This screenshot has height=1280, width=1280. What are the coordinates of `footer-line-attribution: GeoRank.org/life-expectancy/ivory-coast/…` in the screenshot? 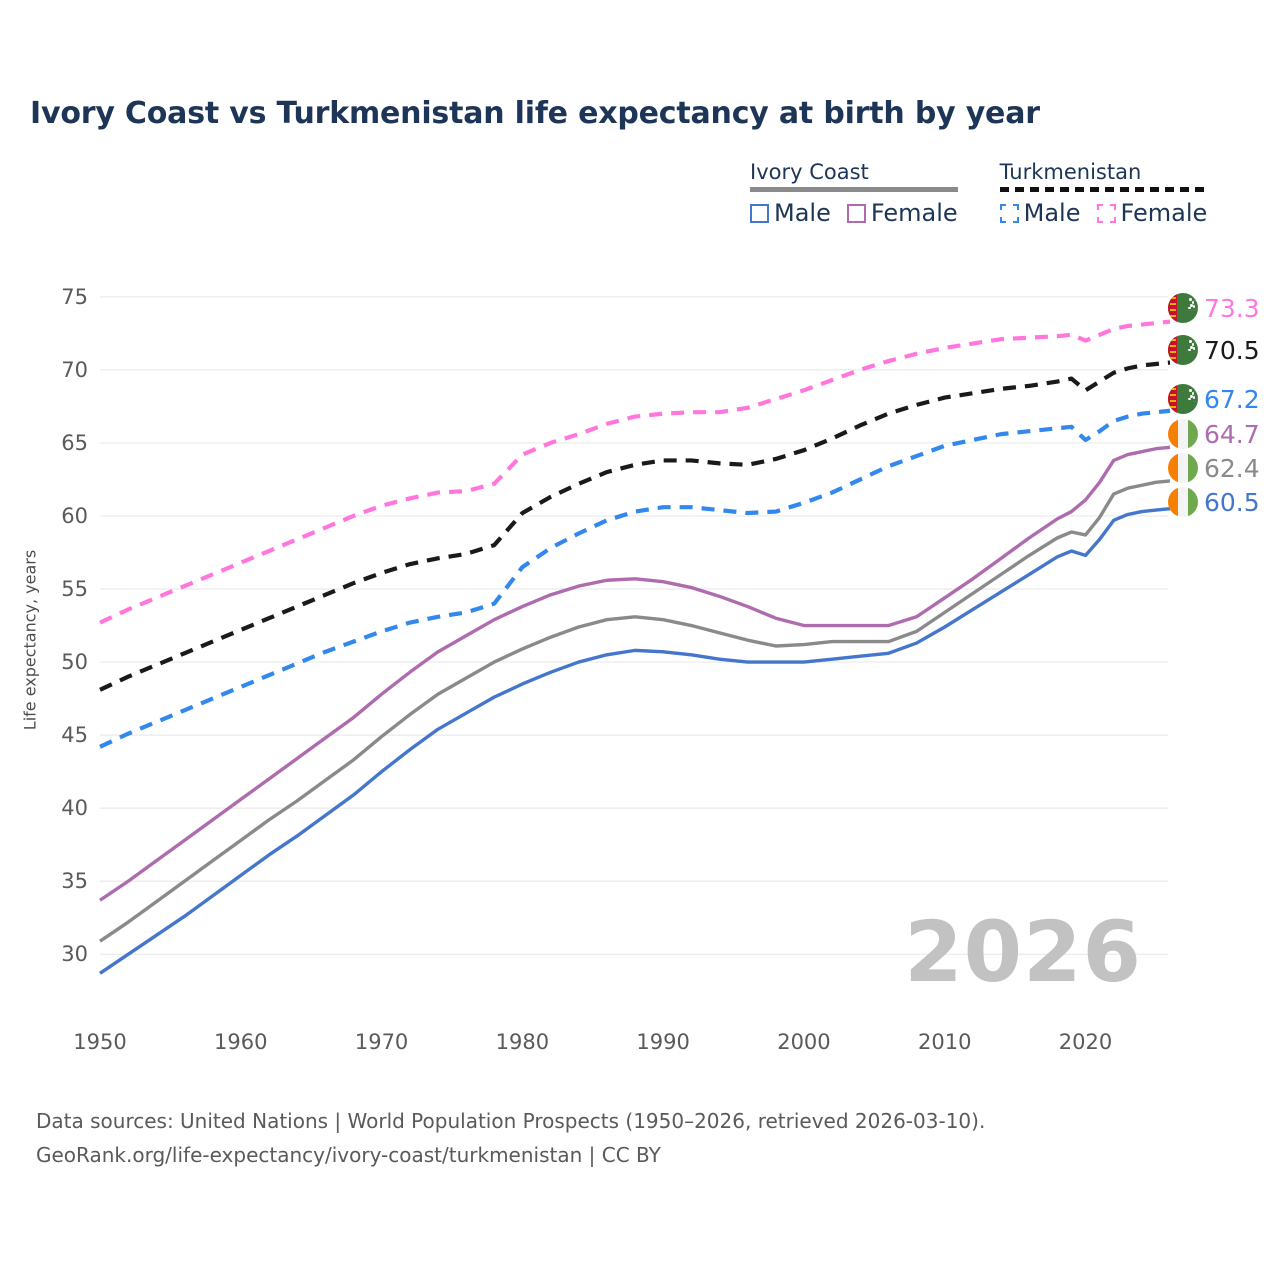 It's located at (348, 1155).